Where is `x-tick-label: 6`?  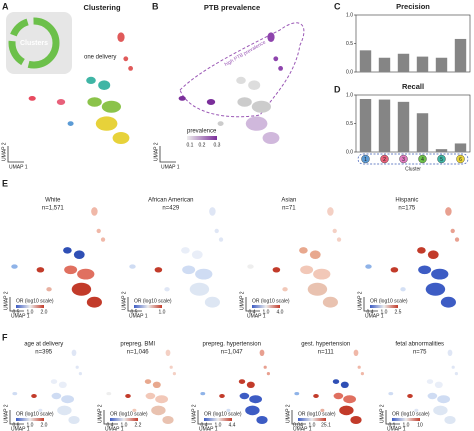
x-tick-label: 6 is located at coordinates (460, 160).